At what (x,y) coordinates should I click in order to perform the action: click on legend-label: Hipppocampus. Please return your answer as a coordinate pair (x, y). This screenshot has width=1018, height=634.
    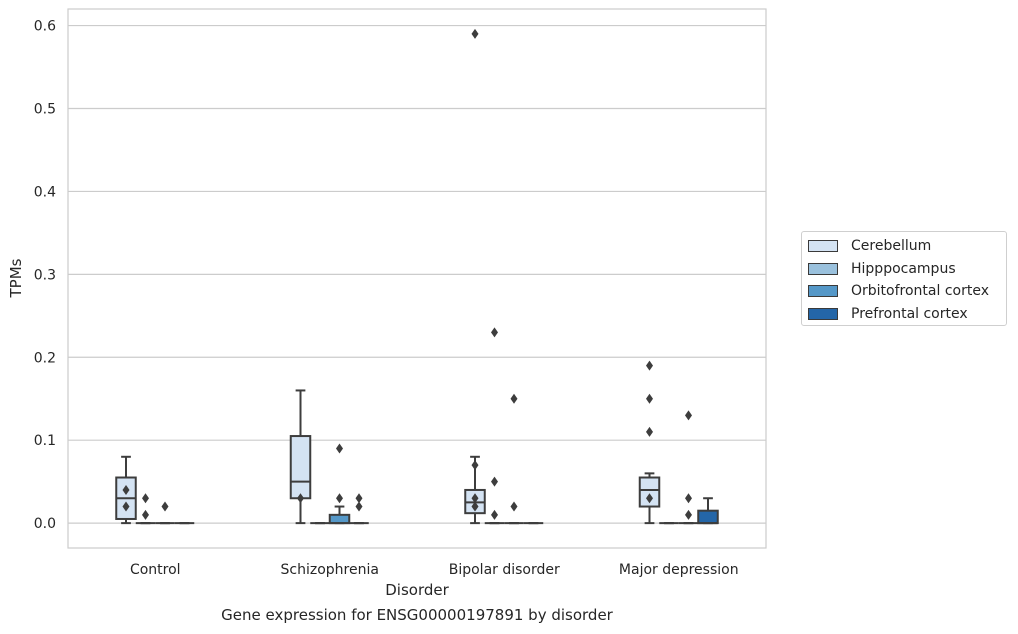
    Looking at the image, I should click on (903, 268).